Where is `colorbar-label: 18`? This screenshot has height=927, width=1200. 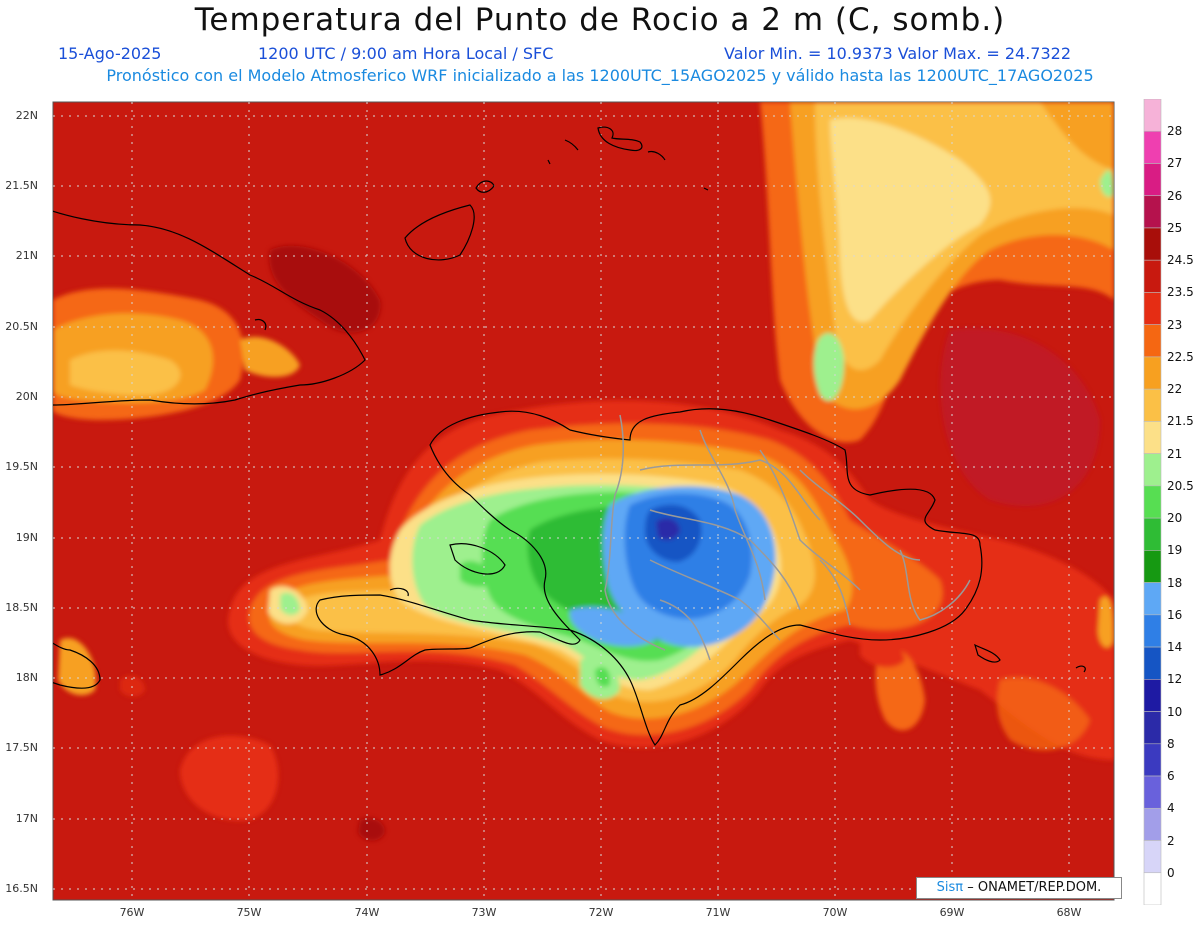 colorbar-label: 18 is located at coordinates (1175, 582).